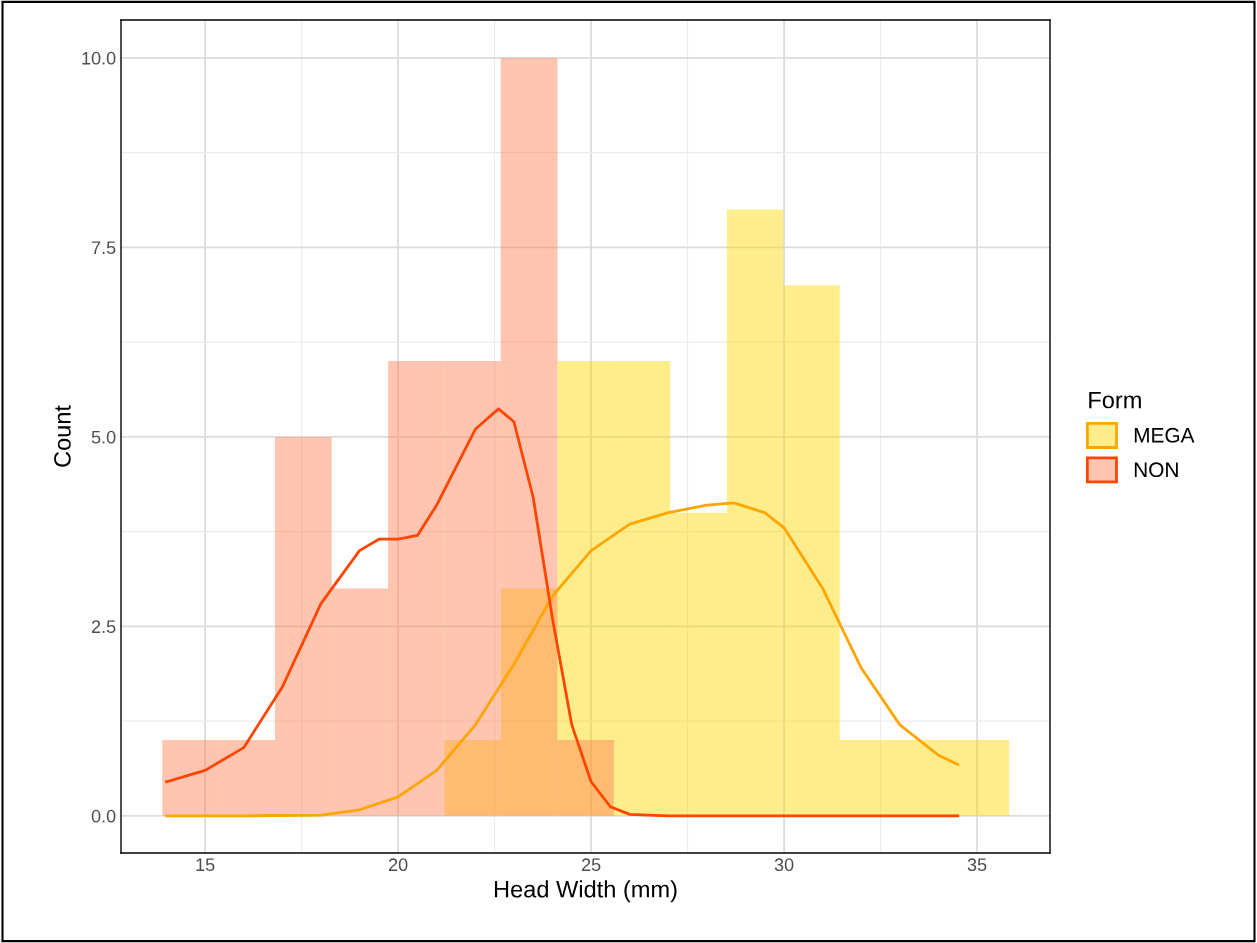 Image resolution: width=1257 pixels, height=943 pixels. Describe the element at coordinates (1115, 400) in the screenshot. I see `legend-title: Form` at that location.